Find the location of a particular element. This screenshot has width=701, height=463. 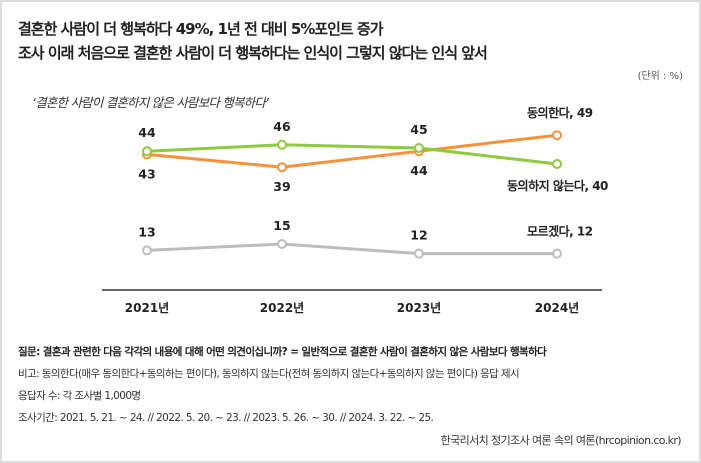

data-label: 39 is located at coordinates (281, 186).